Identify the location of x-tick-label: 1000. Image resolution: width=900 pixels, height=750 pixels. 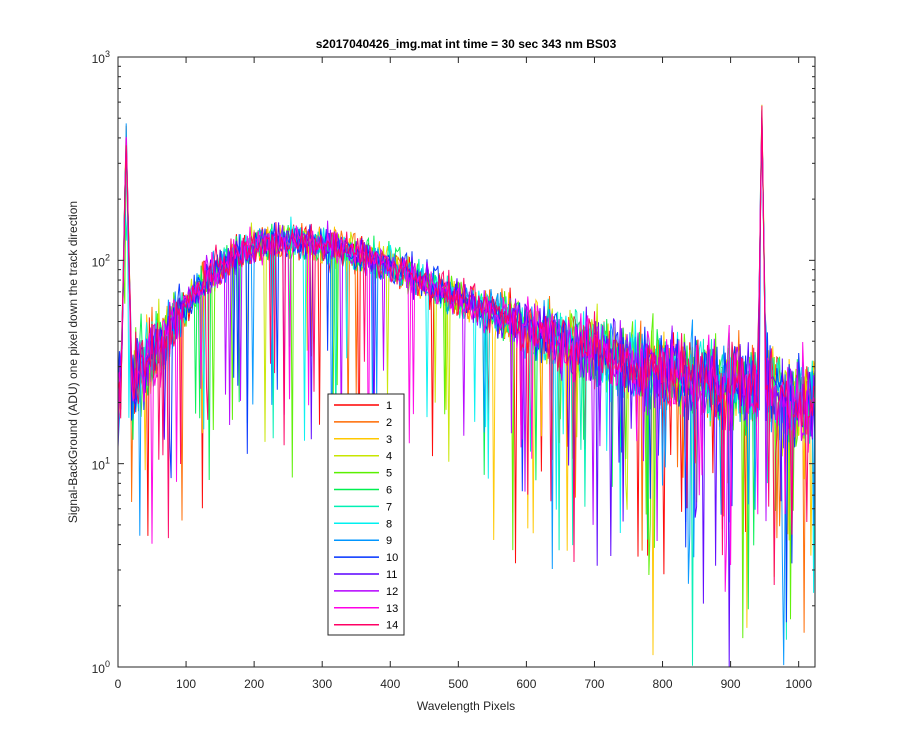
(798, 684).